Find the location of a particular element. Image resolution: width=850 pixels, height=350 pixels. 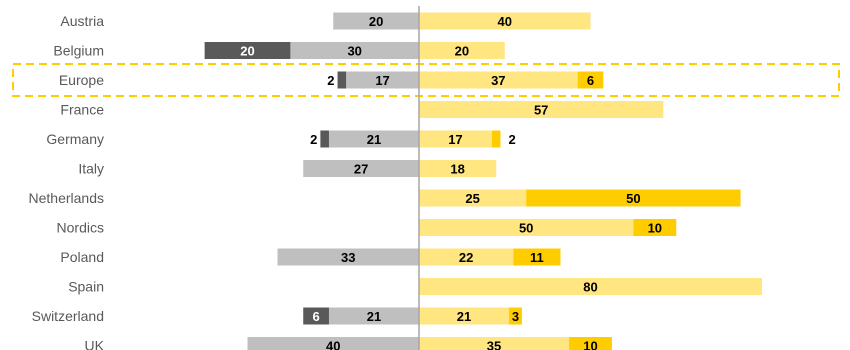

category-label-germany: Germany is located at coordinates (75, 139).